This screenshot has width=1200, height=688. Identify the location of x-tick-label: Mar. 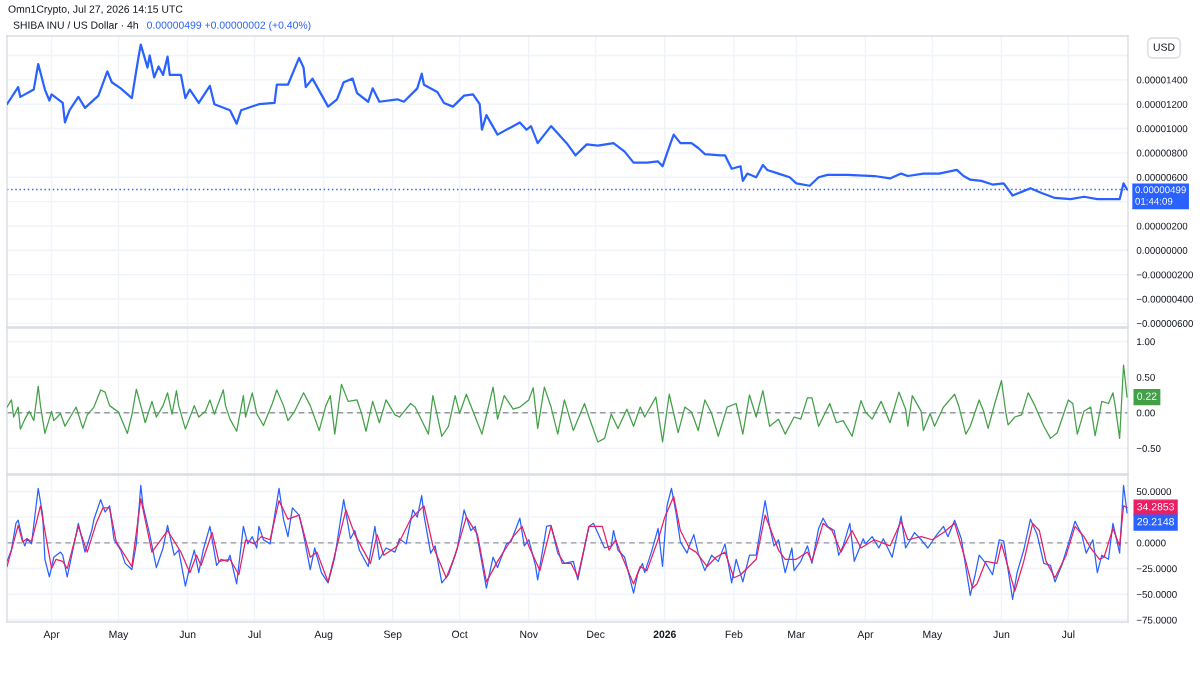
(797, 634).